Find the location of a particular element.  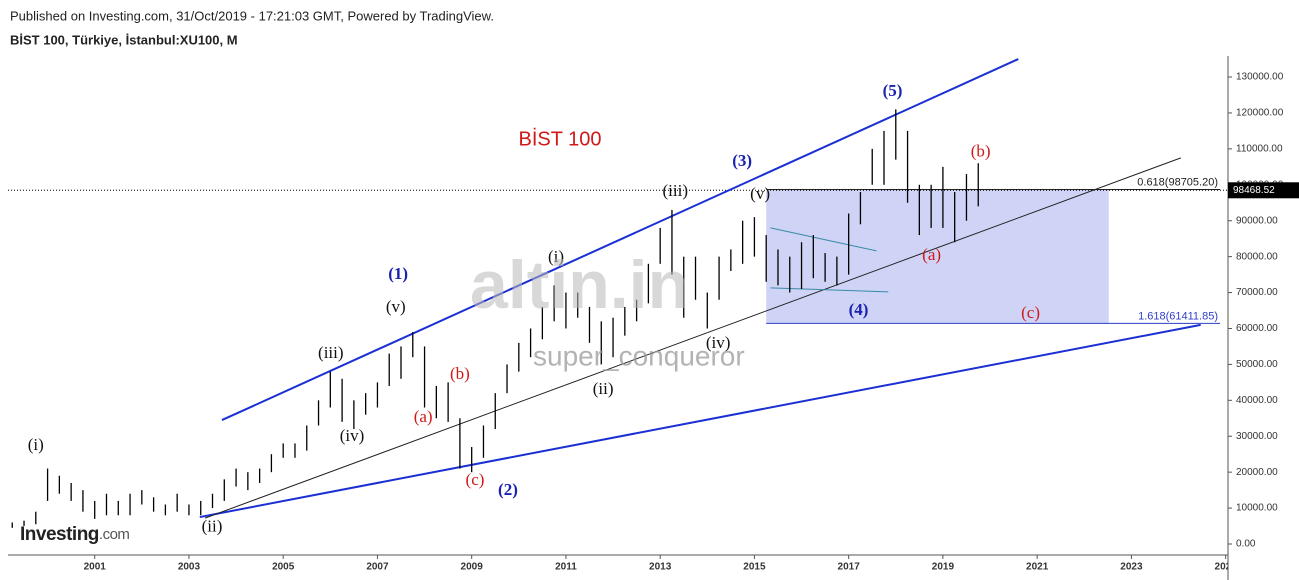

x-tick-label: 2015 is located at coordinates (754, 567).